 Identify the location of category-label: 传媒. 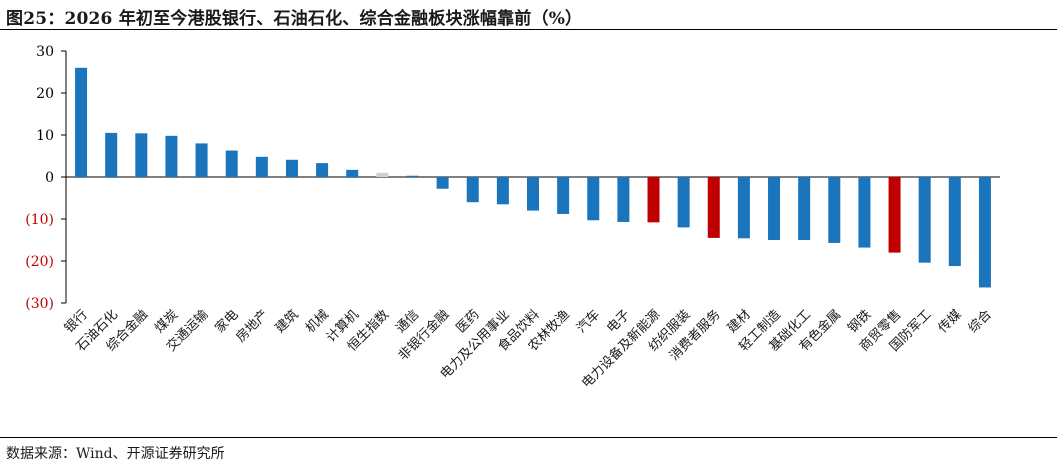
(950, 321).